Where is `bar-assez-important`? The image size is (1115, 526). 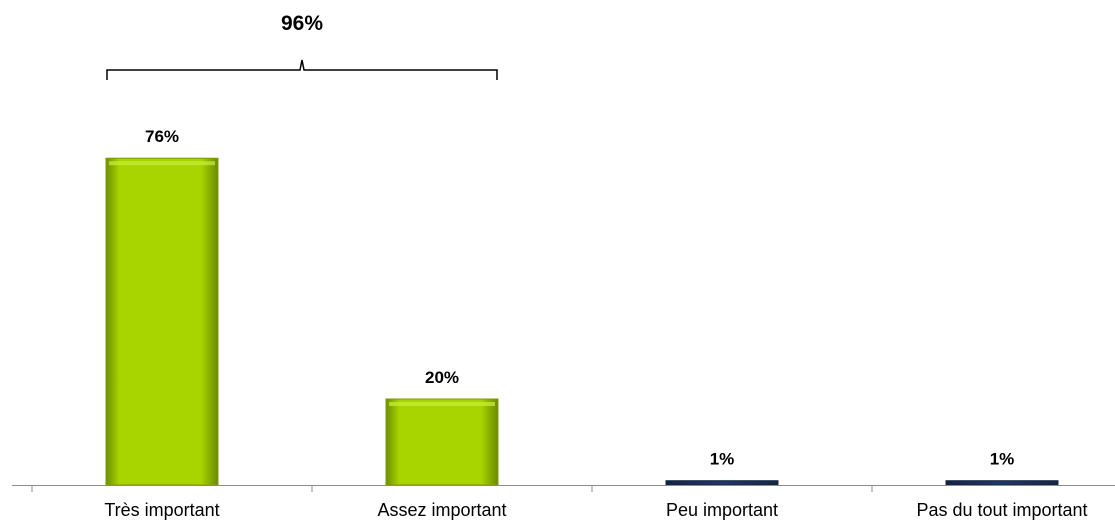
bar-assez-important is located at coordinates (442, 442).